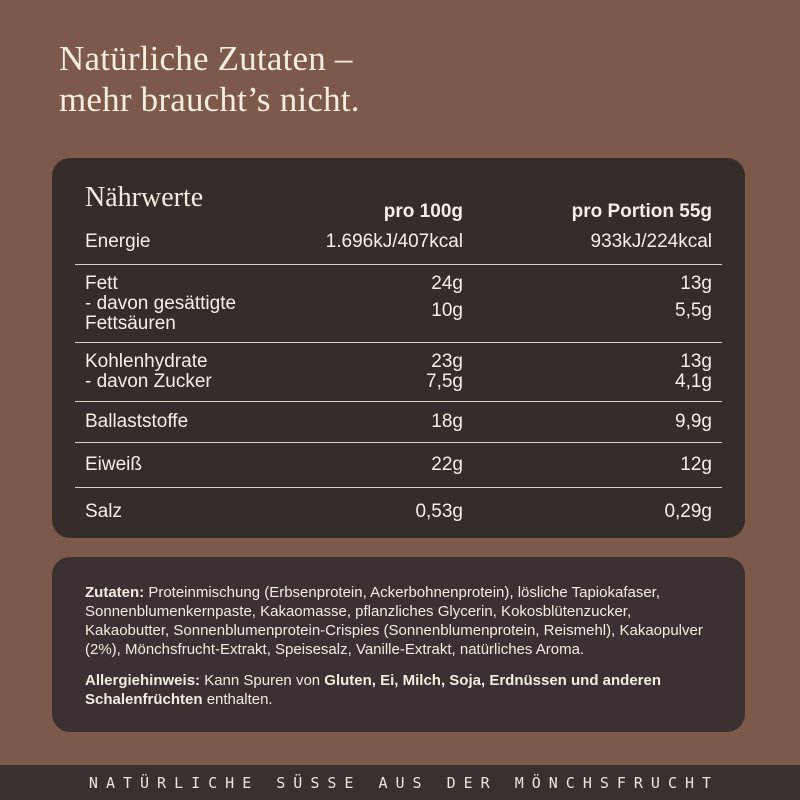 Image resolution: width=800 pixels, height=800 pixels. I want to click on nutrient-label: Energie, so click(194, 242).